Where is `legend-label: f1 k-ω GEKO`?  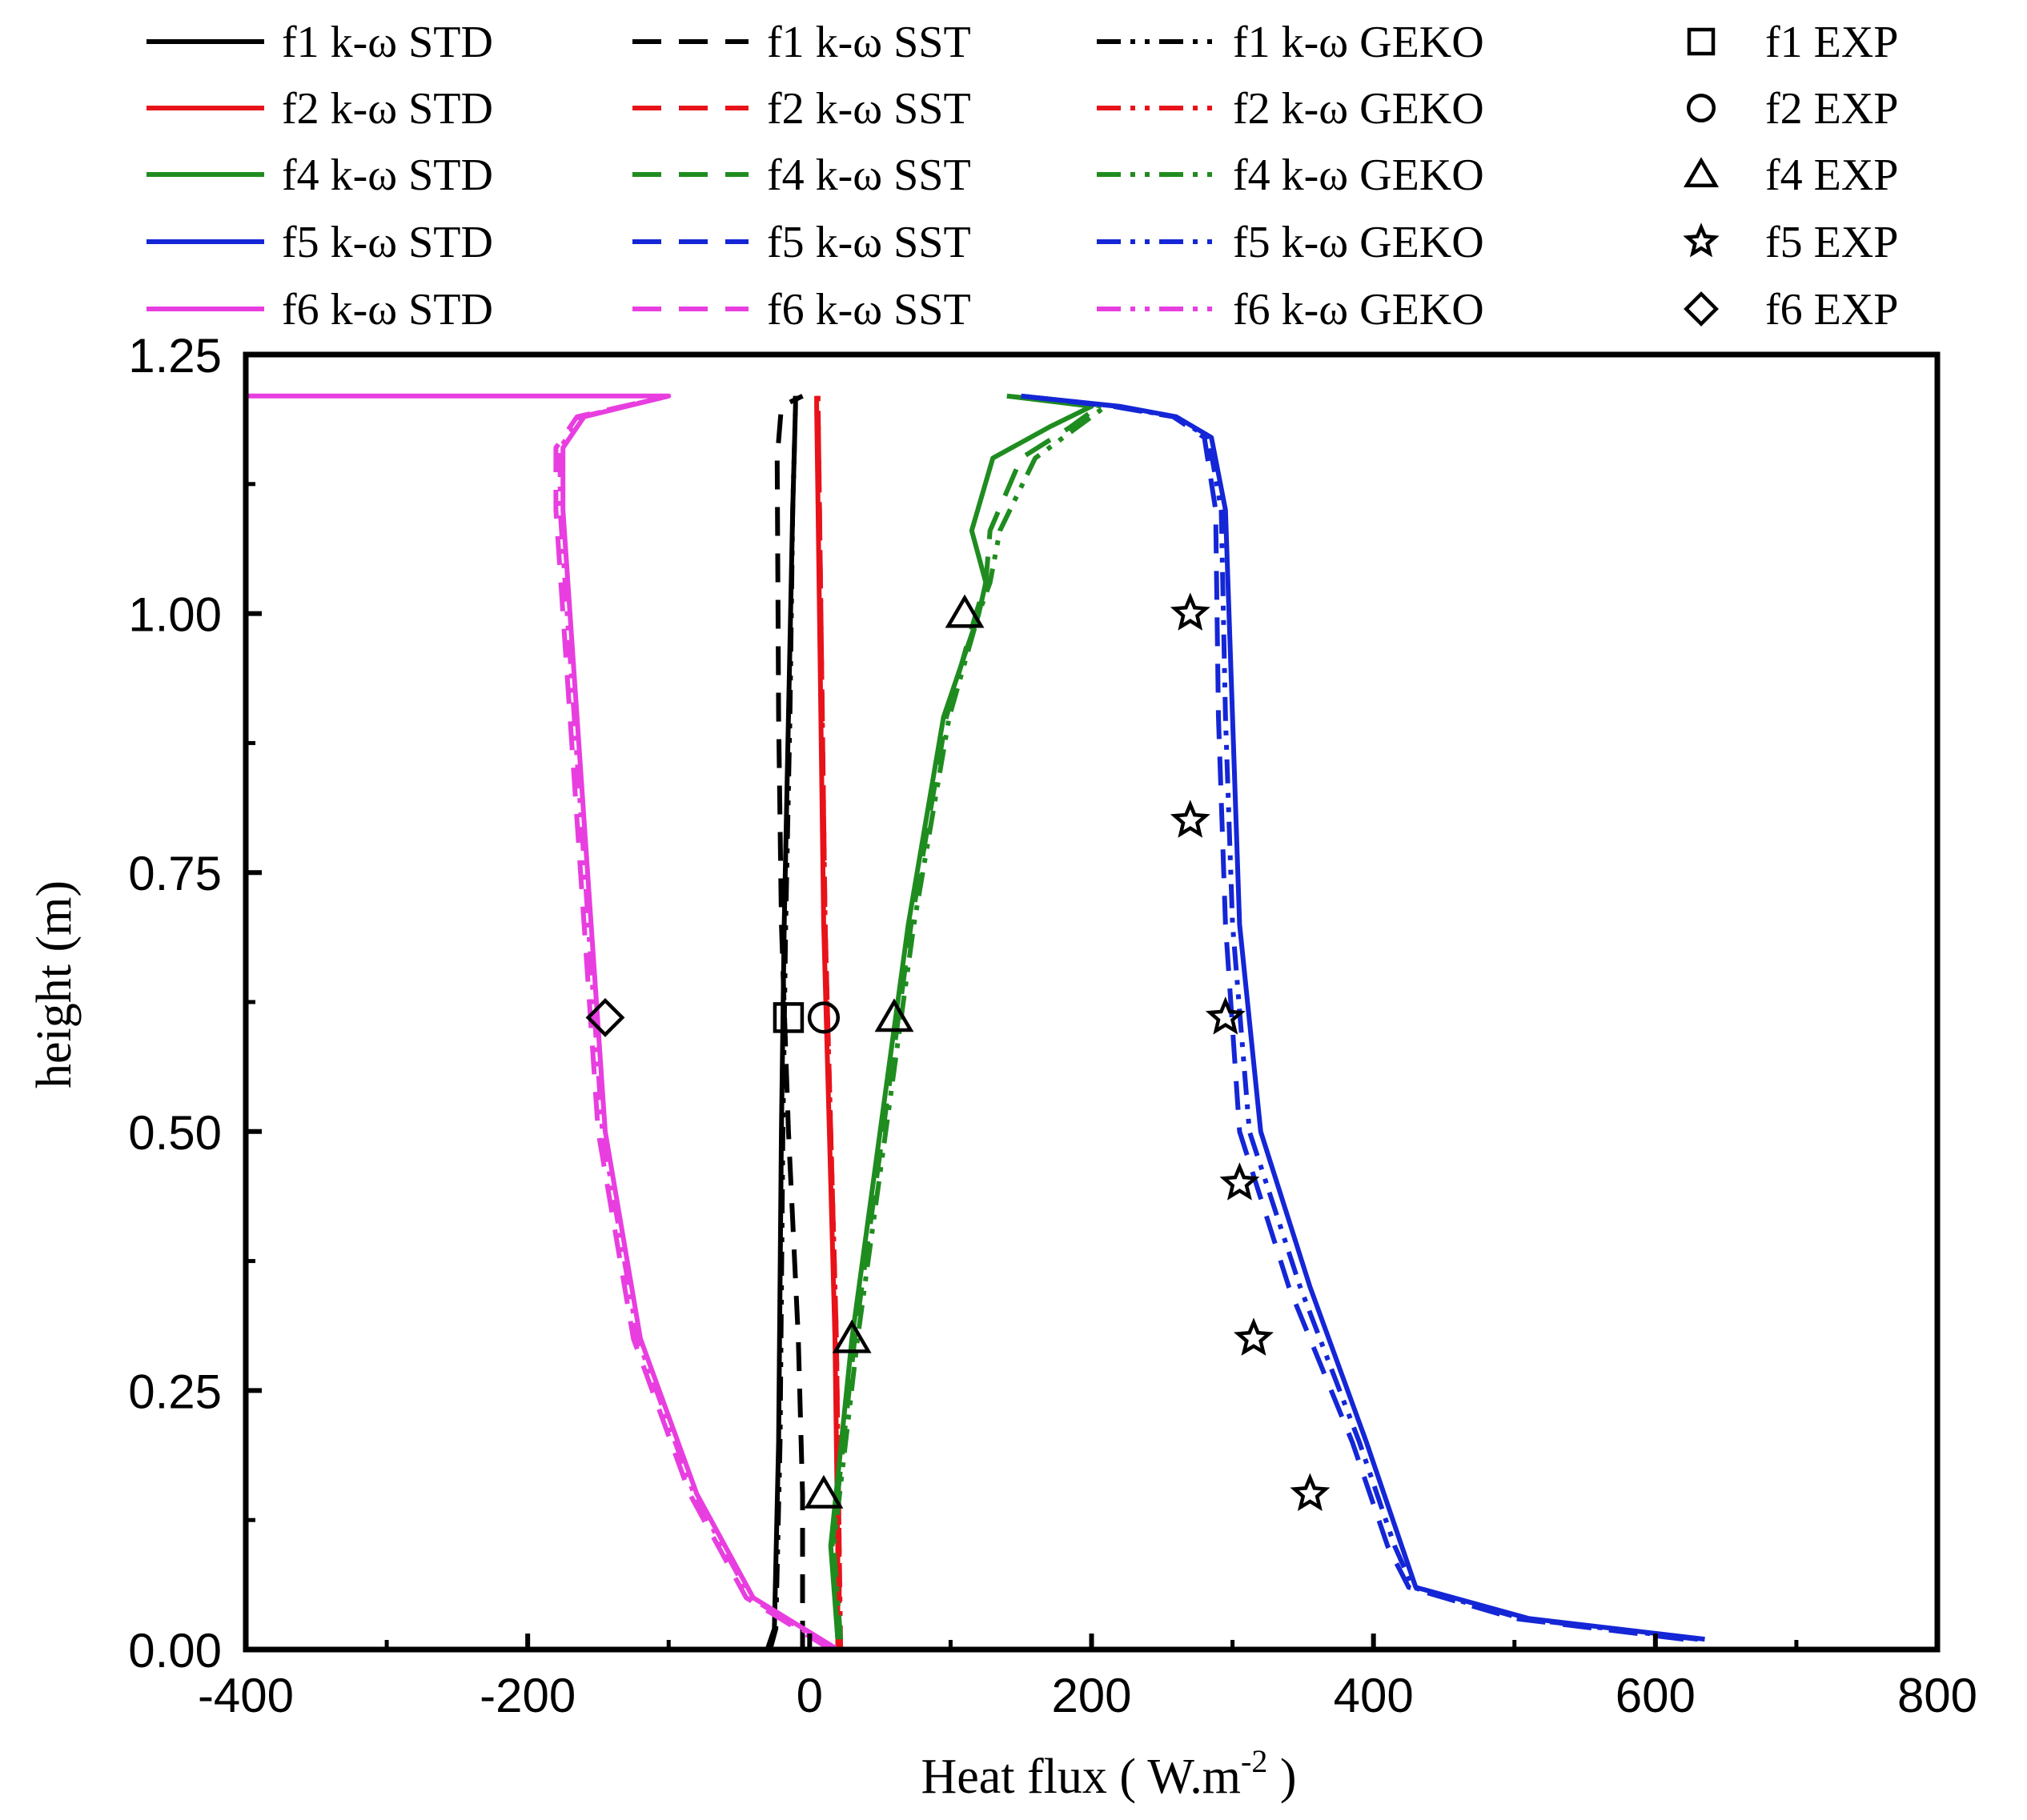
legend-label: f1 k-ω GEKO is located at coordinates (1359, 42).